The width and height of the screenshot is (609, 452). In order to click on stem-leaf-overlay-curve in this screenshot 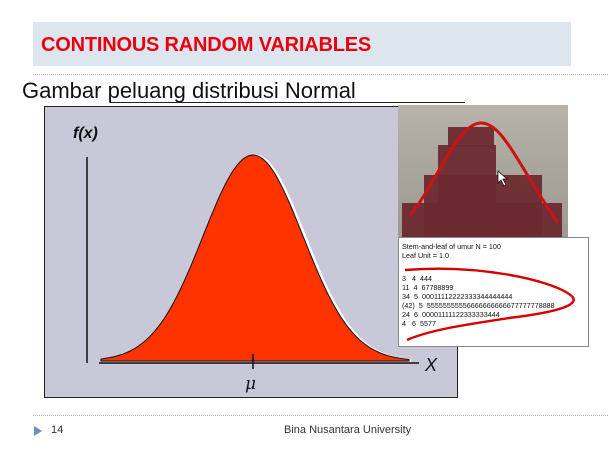, I will do `click(489, 304)`.